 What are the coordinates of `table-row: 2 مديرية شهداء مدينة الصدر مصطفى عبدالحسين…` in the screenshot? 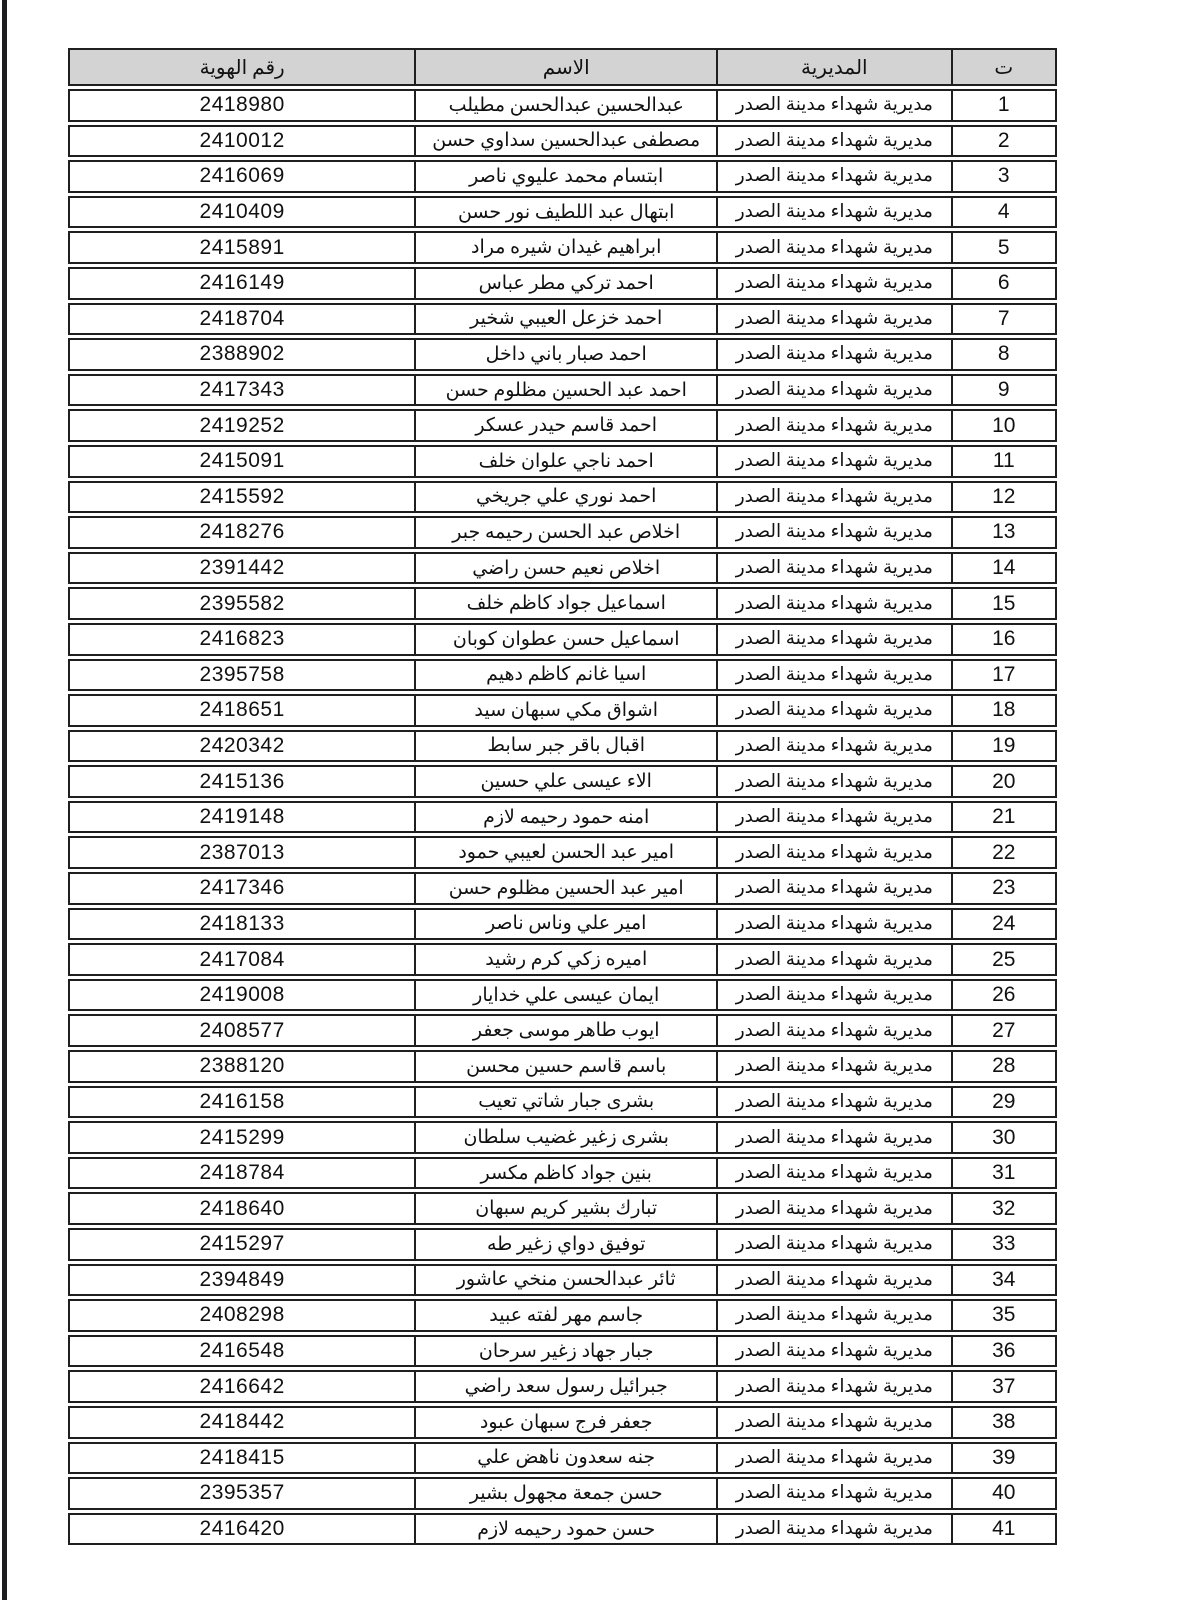 It's located at (562, 141).